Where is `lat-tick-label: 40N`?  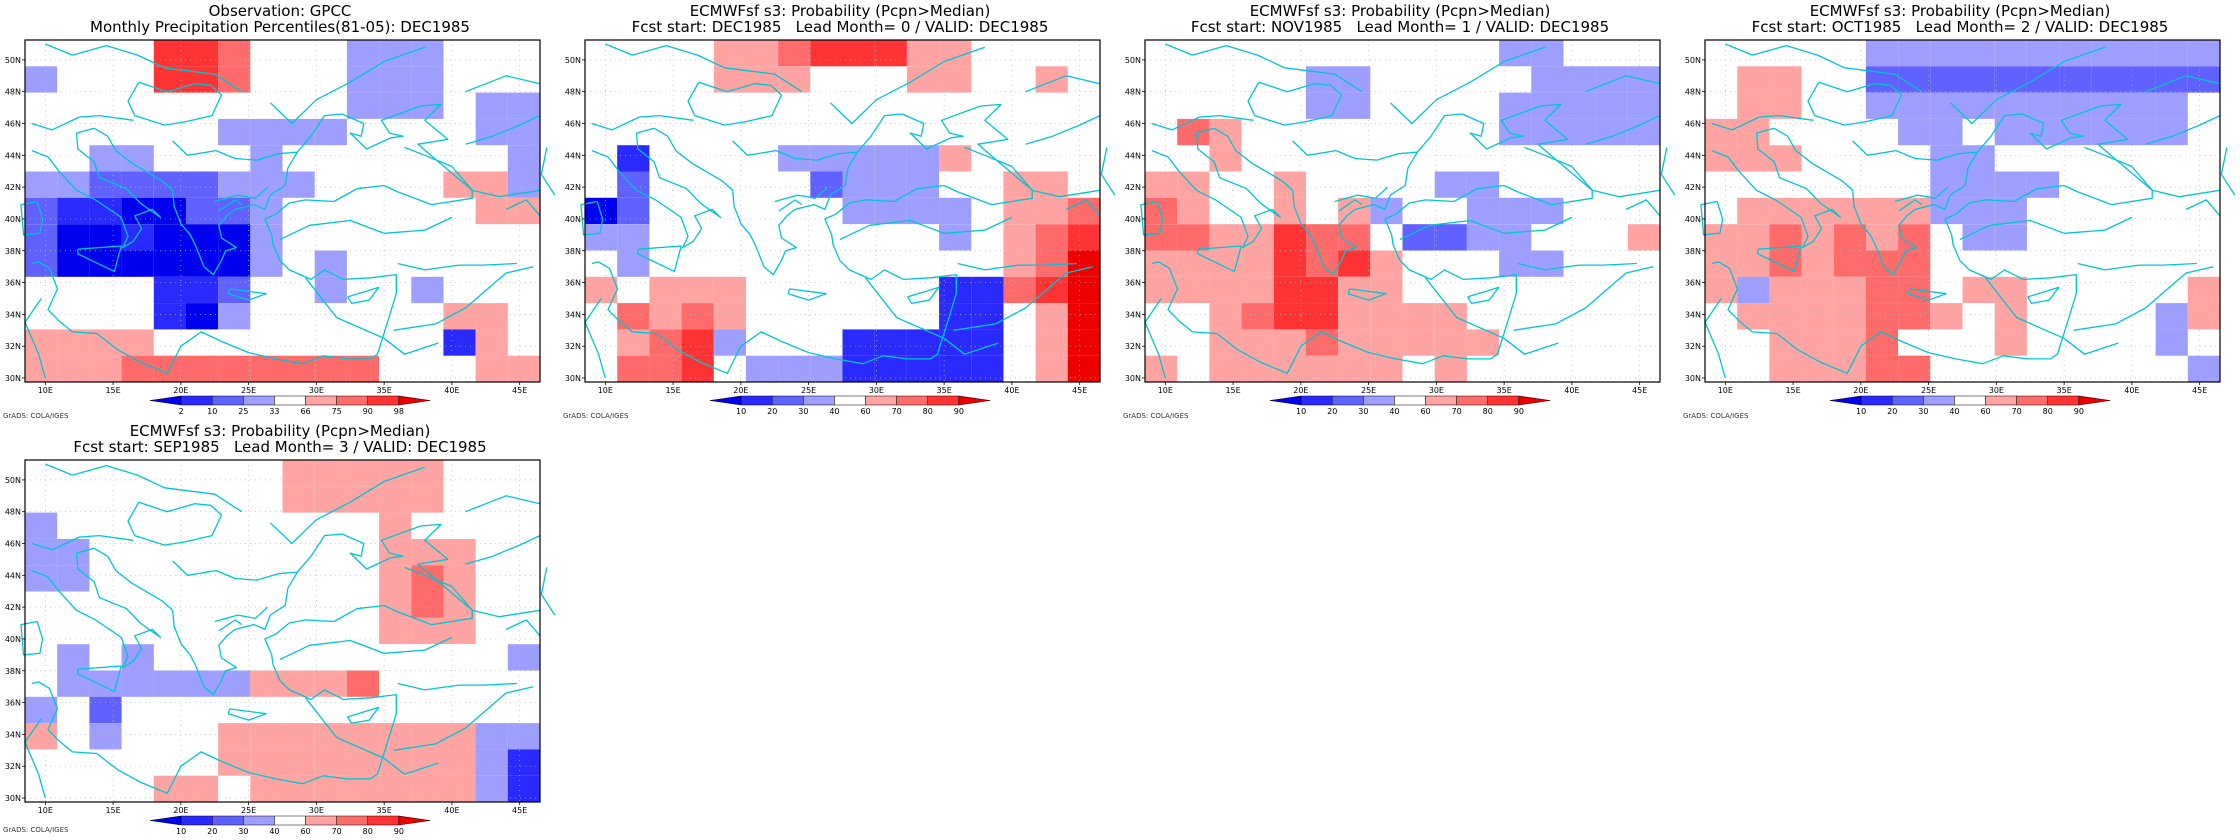 lat-tick-label: 40N is located at coordinates (1133, 219).